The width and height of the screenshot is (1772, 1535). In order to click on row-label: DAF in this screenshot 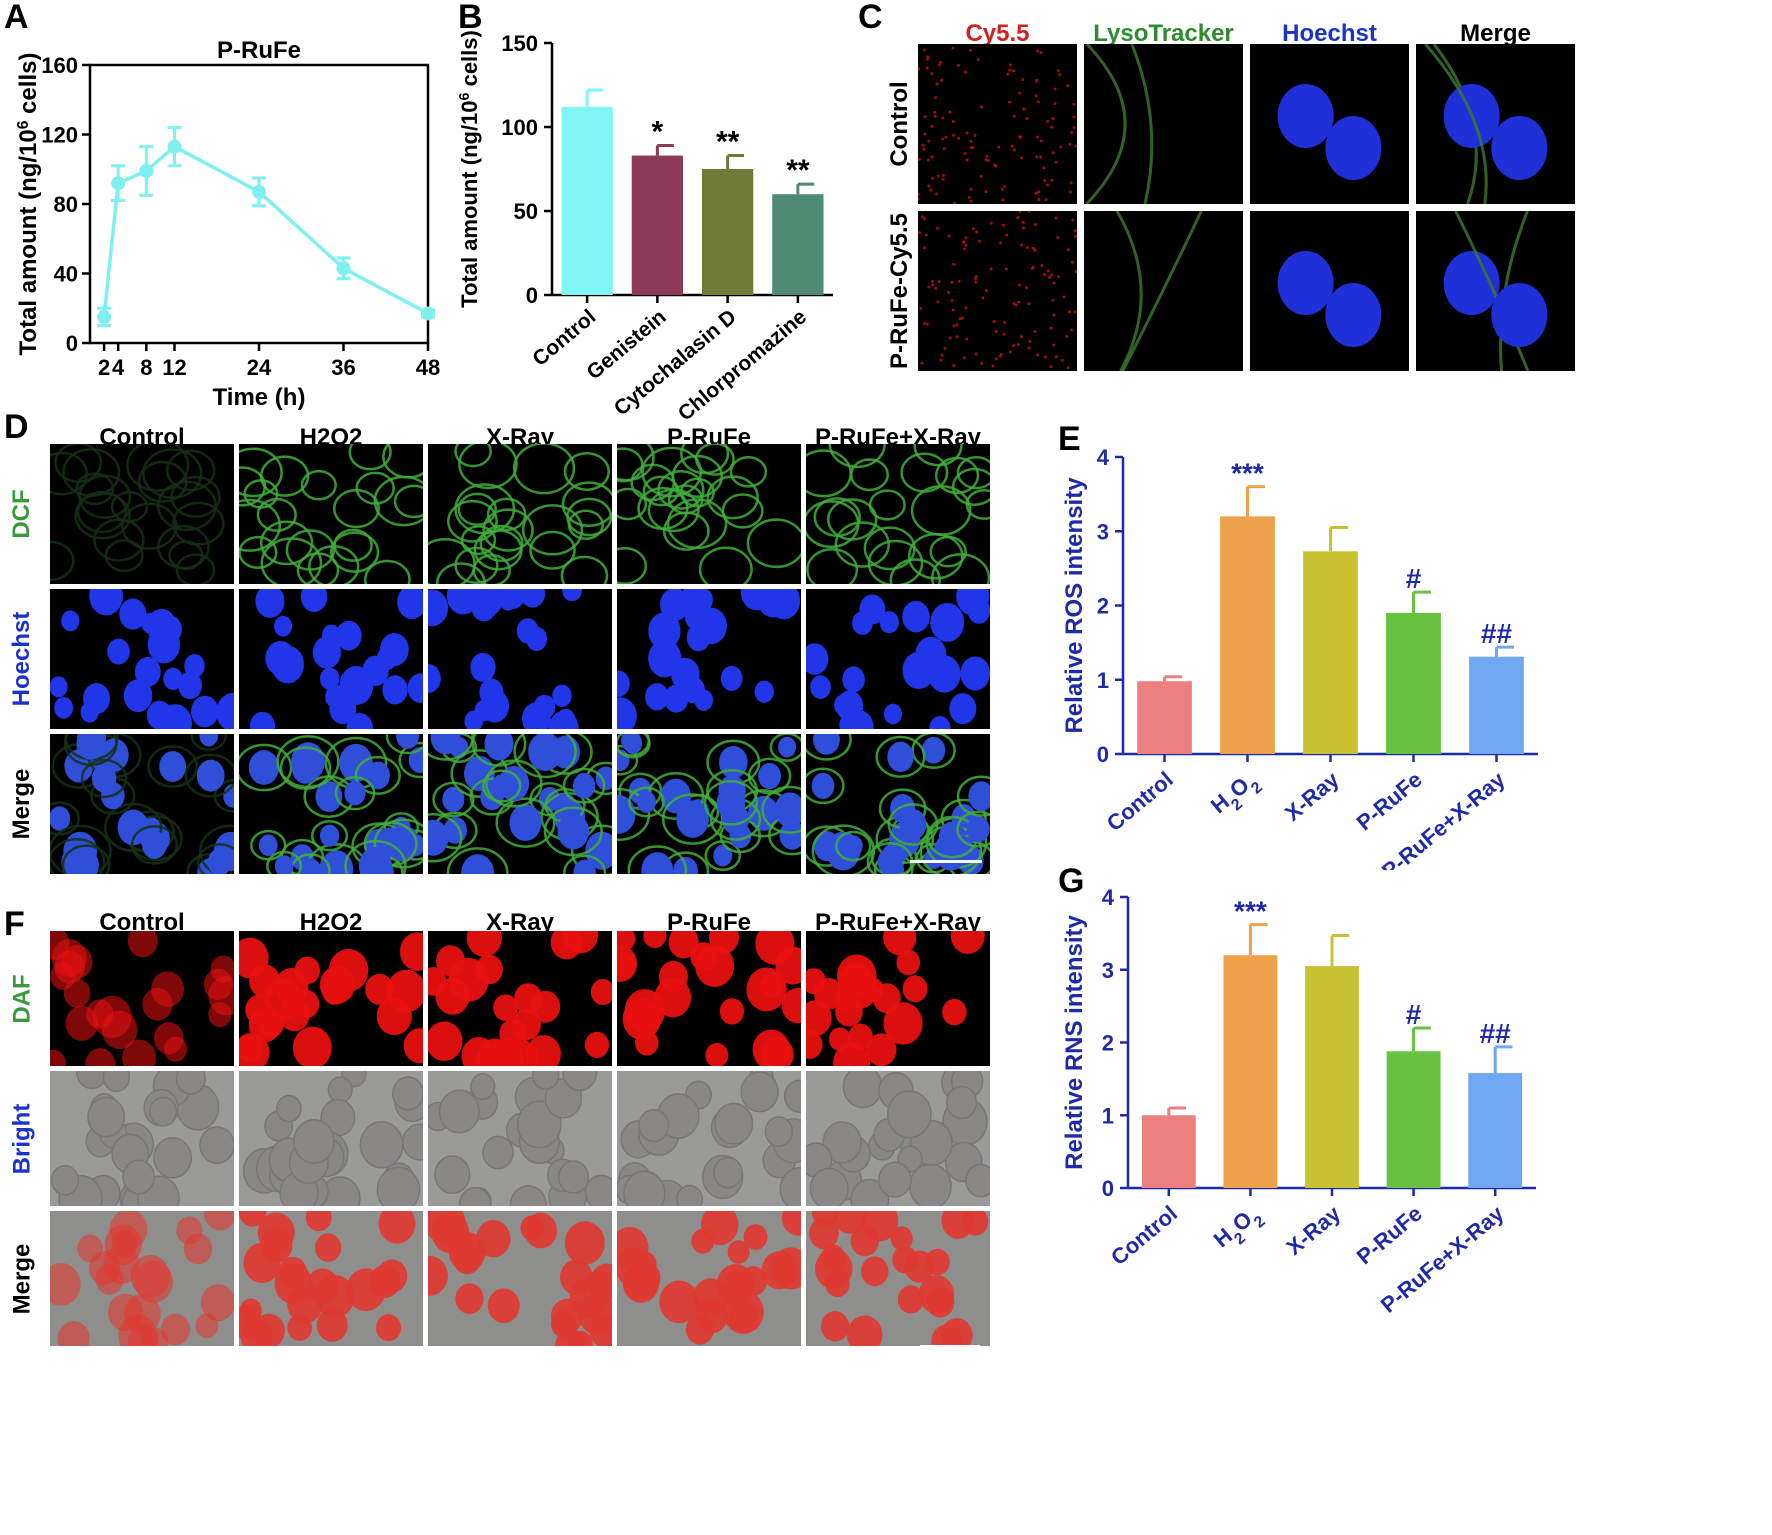, I will do `click(21, 998)`.